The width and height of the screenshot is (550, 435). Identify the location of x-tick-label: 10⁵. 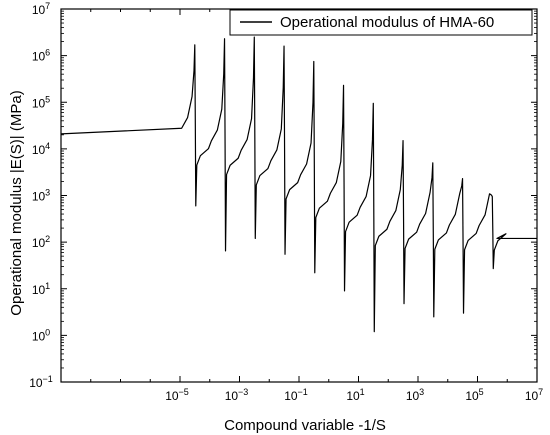
(474, 395).